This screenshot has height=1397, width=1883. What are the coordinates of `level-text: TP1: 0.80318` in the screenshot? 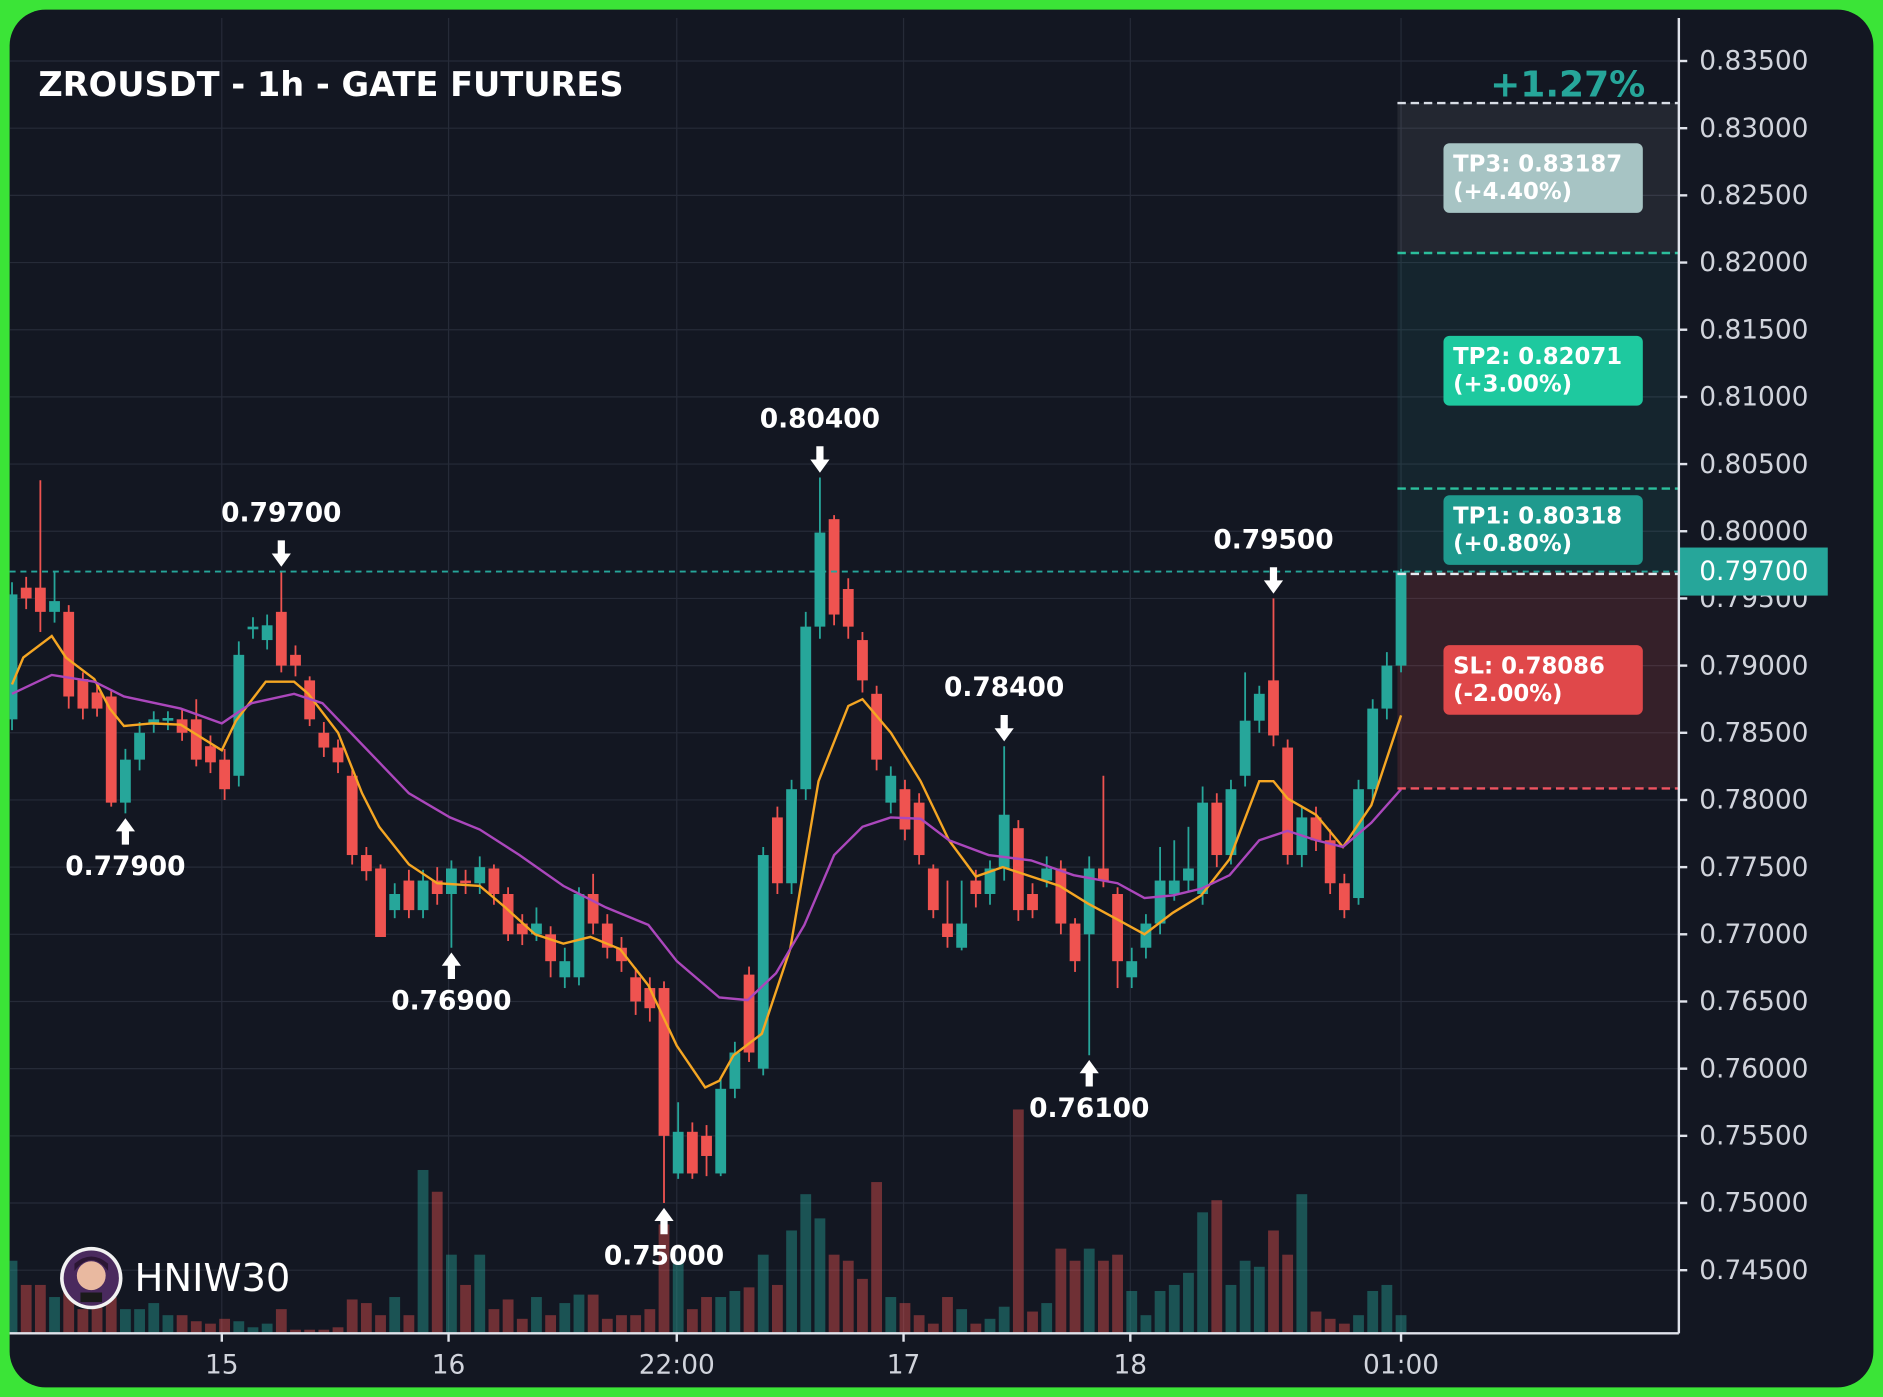 It's located at (1537, 516).